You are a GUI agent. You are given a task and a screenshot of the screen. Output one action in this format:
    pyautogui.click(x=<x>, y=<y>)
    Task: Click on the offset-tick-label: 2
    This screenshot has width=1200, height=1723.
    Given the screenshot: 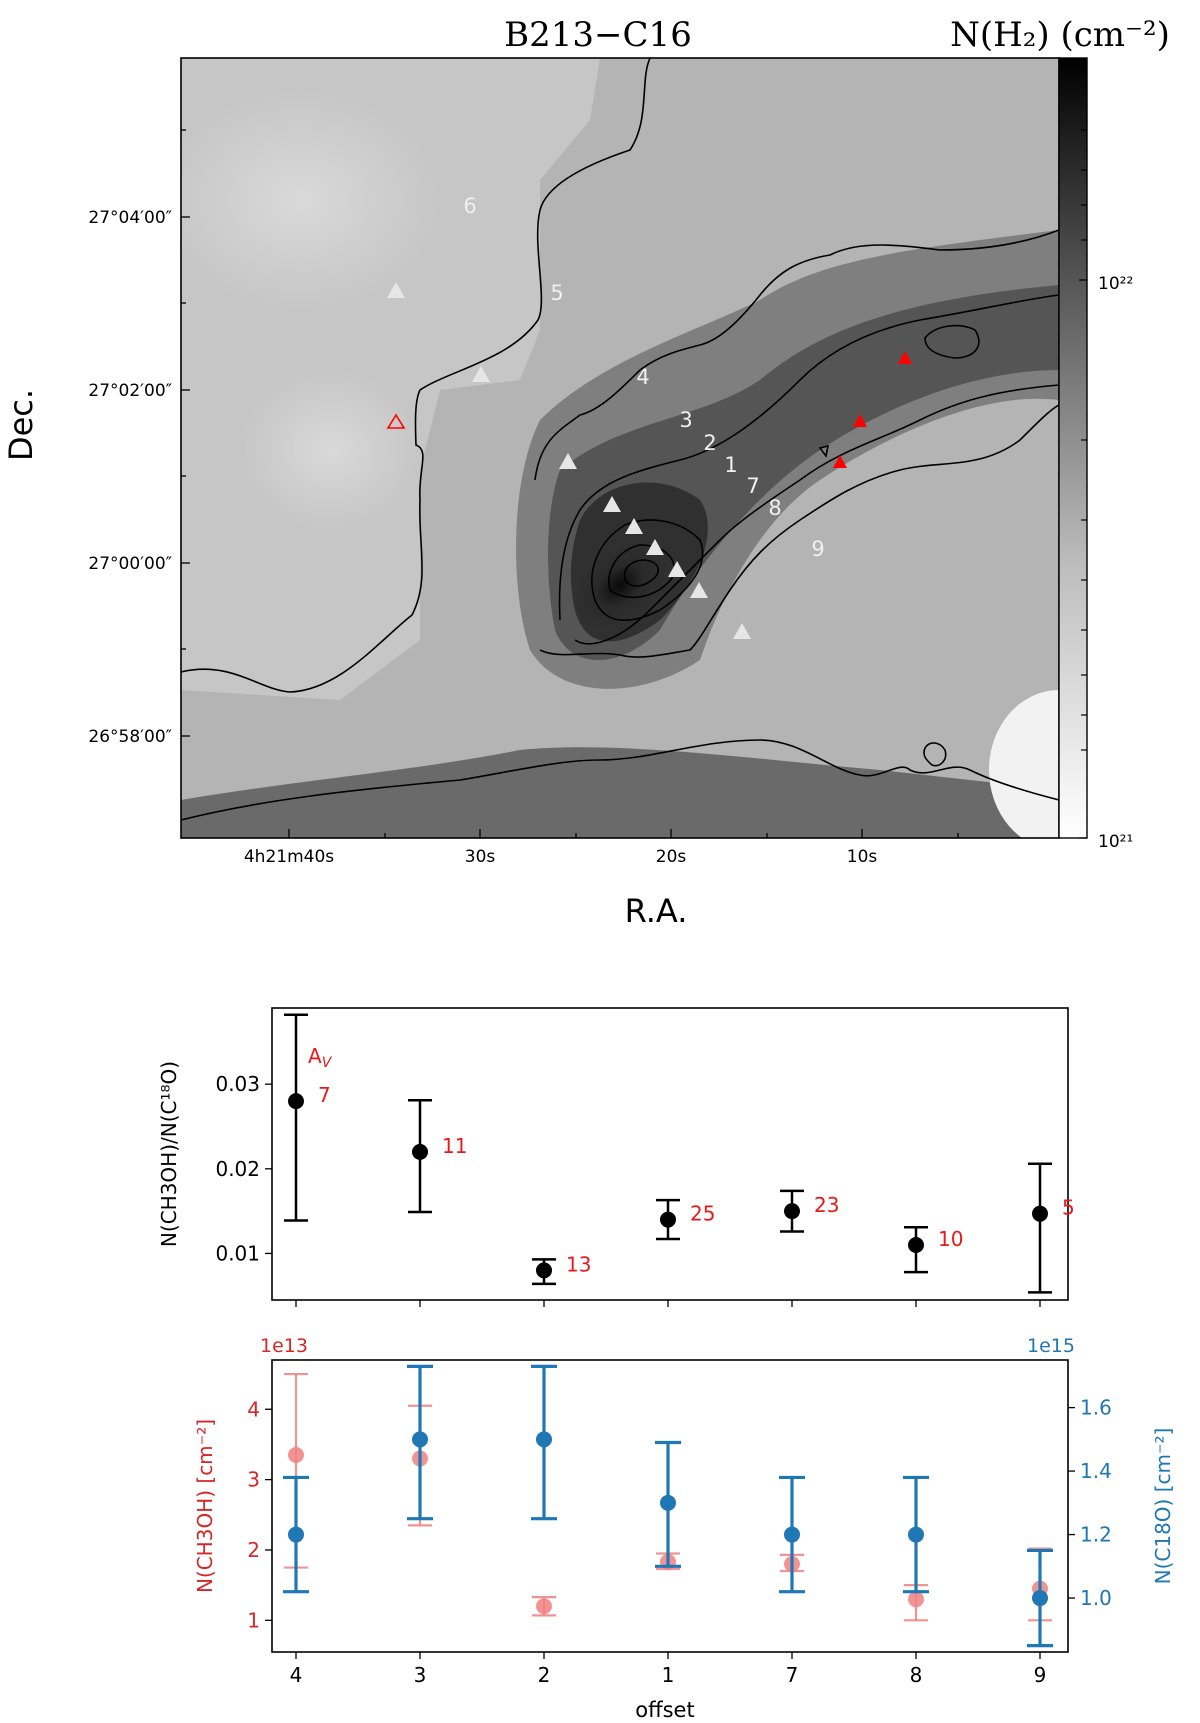 What is the action you would take?
    pyautogui.click(x=544, y=1675)
    